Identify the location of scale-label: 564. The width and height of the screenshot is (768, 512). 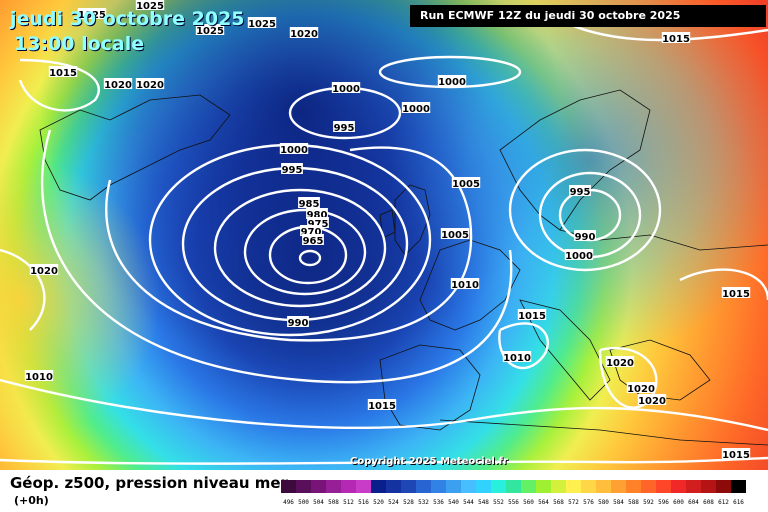
(543, 502).